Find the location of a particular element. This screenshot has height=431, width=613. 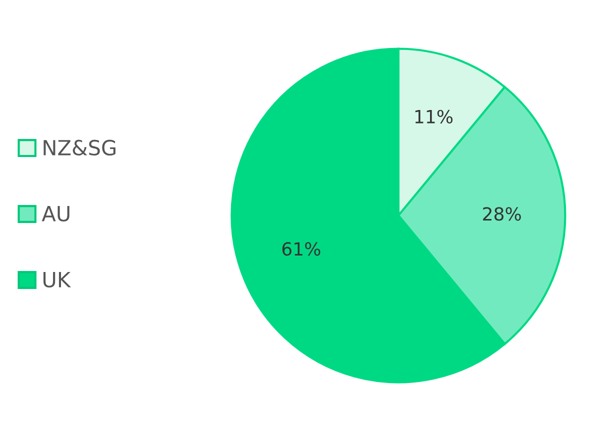

legend-label: UK is located at coordinates (57, 280).